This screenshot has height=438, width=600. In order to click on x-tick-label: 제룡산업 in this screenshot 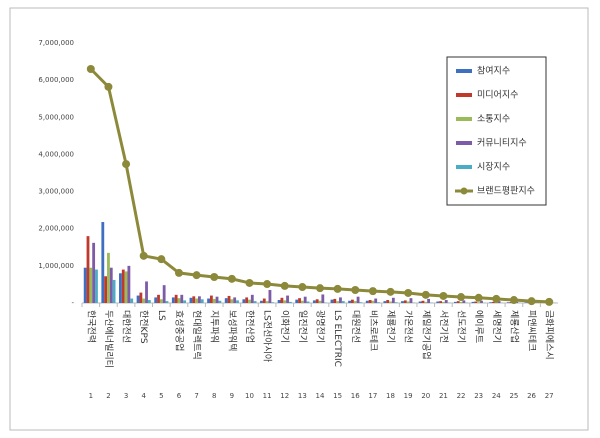, I will do `click(513, 326)`.